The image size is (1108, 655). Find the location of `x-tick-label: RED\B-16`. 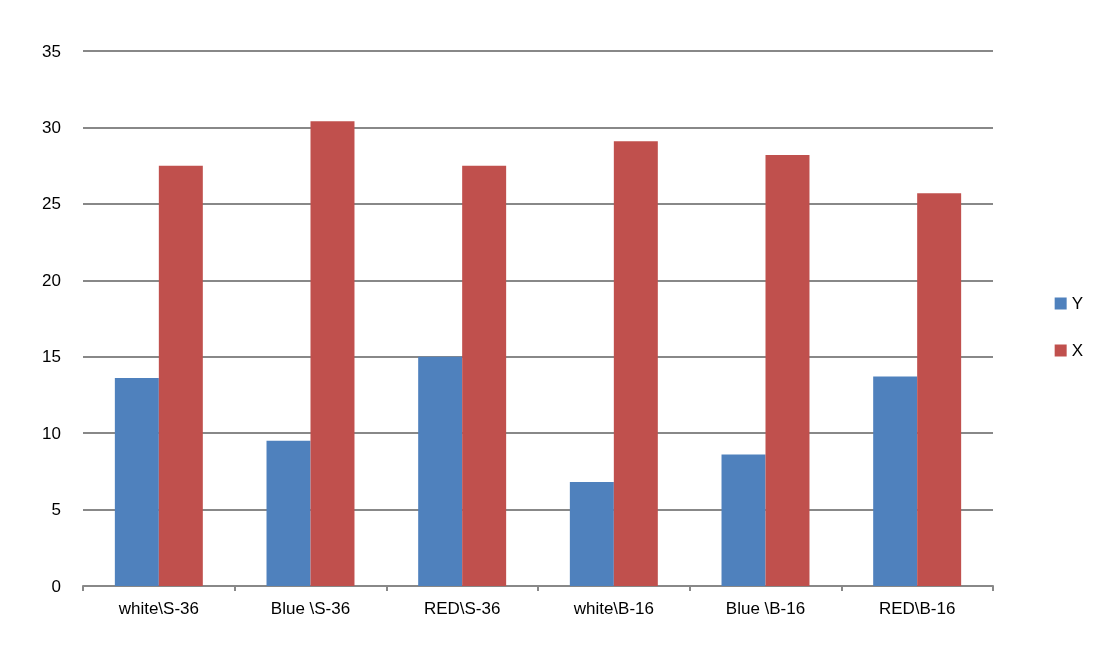

x-tick-label: RED\B-16 is located at coordinates (917, 608).